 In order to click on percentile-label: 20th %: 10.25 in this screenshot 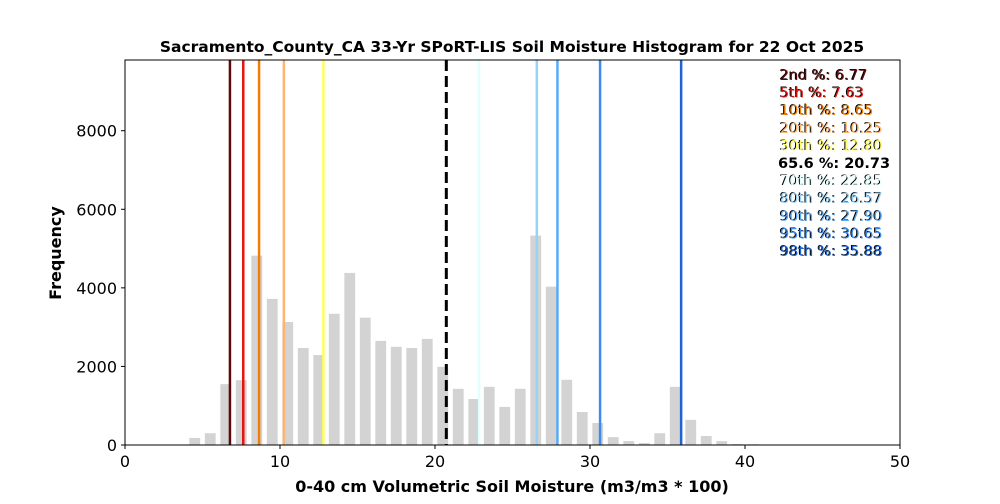, I will do `click(831, 129)`.